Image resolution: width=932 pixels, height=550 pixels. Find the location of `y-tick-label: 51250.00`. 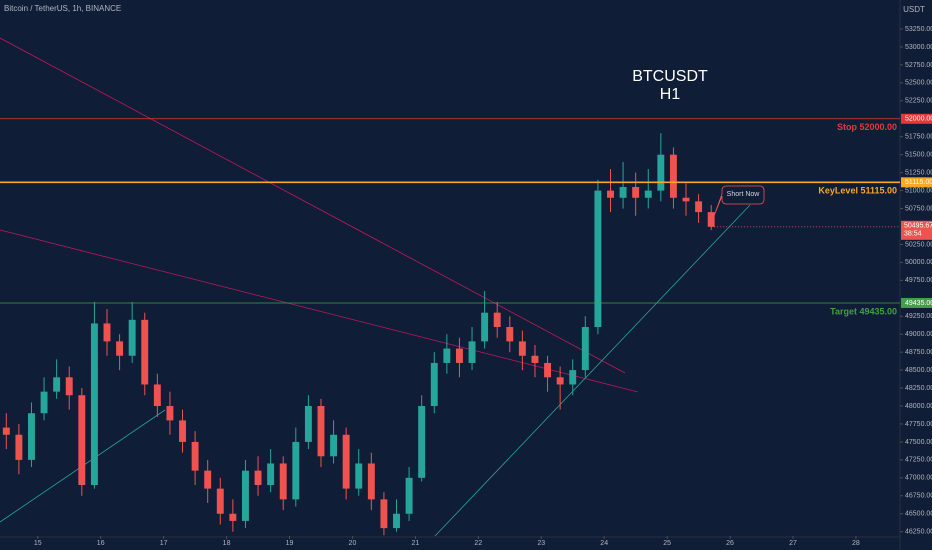

y-tick-label: 51250.00 is located at coordinates (918, 172).